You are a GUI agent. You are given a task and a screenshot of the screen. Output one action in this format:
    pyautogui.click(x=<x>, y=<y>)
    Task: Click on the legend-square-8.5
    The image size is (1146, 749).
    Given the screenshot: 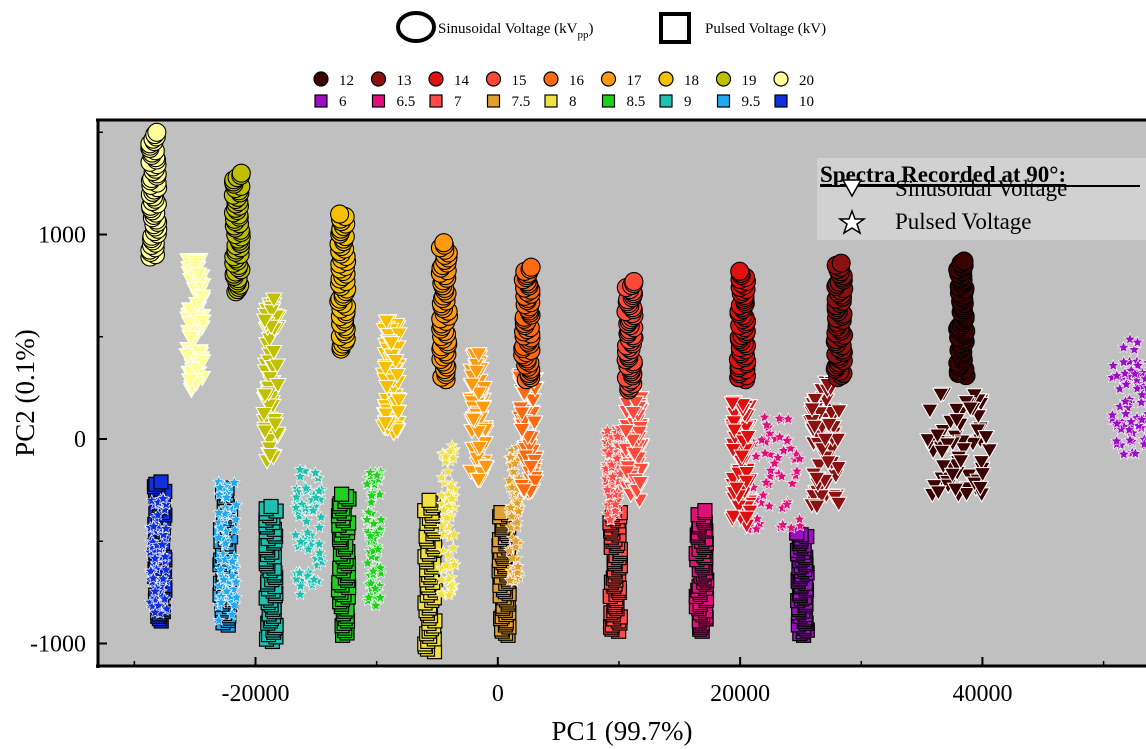 What is the action you would take?
    pyautogui.click(x=608, y=101)
    